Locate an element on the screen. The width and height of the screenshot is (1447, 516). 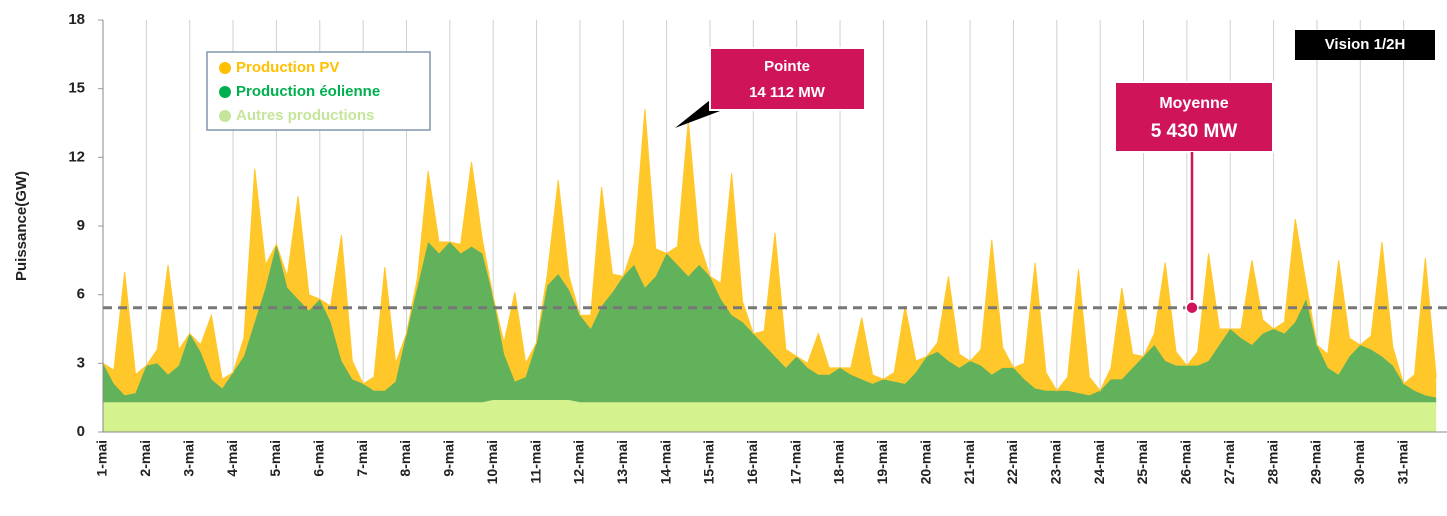
x-tick-label: 6-mai is located at coordinates (318, 458).